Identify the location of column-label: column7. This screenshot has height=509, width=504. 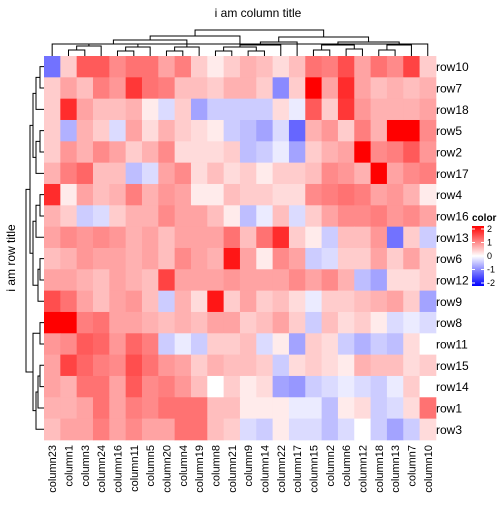
(412, 466).